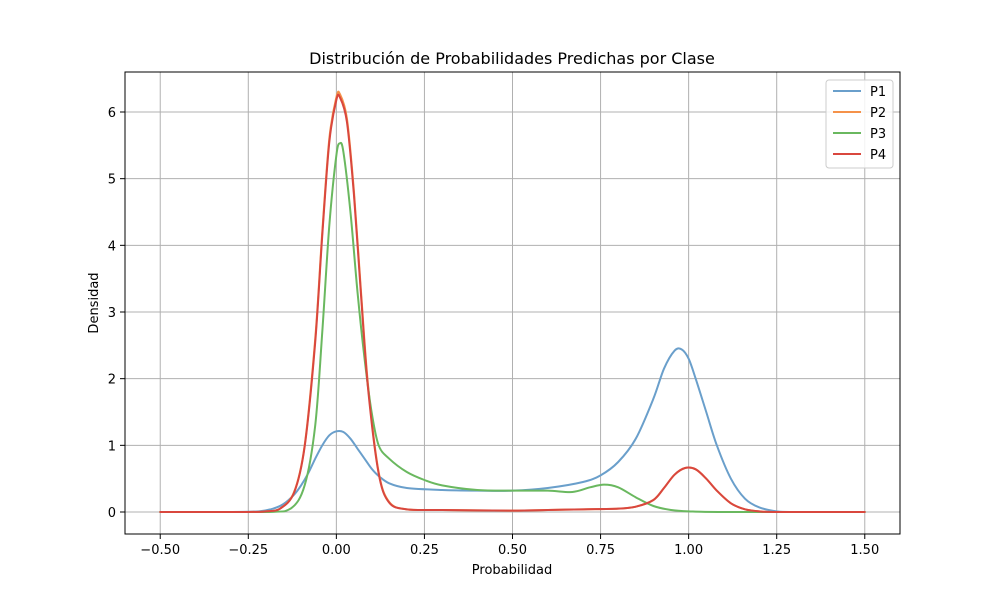  Describe the element at coordinates (112, 513) in the screenshot. I see `y-tick-label: 0` at that location.